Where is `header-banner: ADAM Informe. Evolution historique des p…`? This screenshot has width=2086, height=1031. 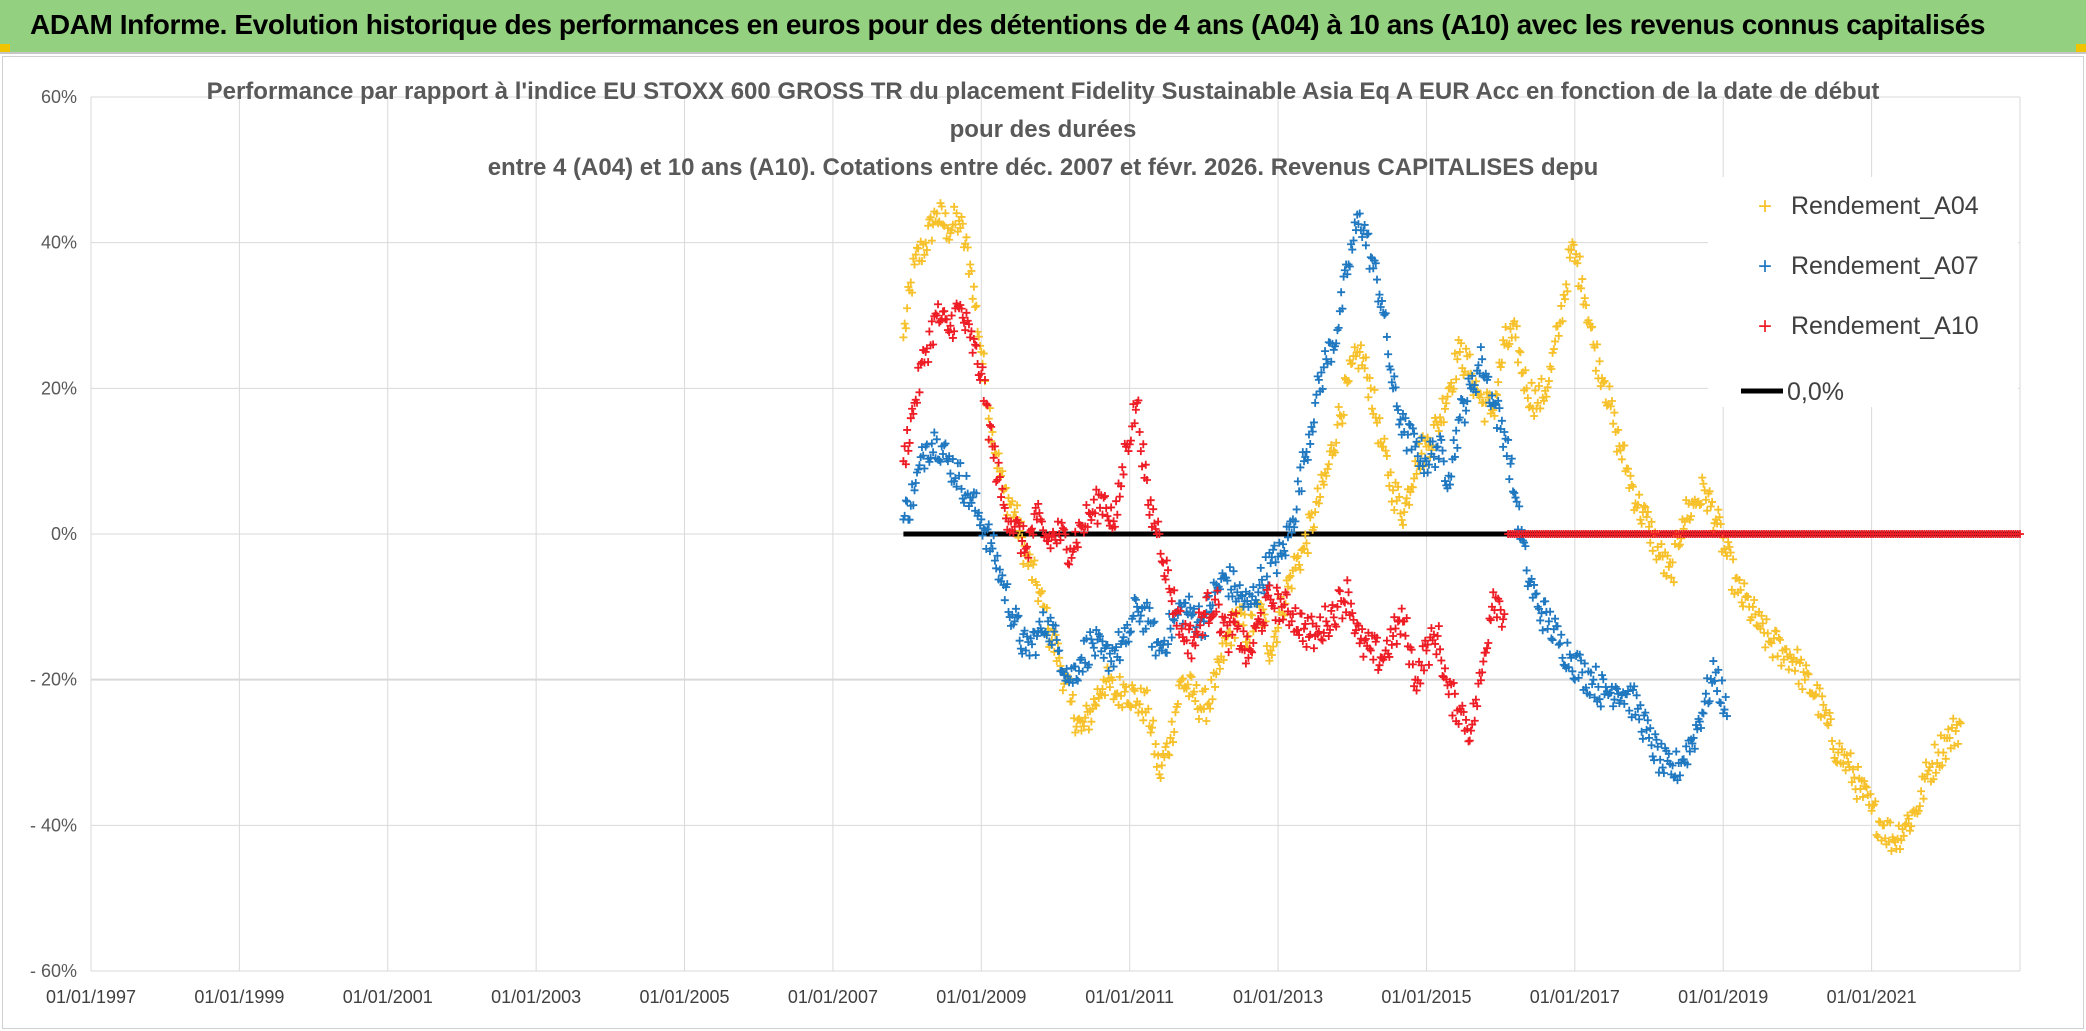
header-banner: ADAM Informe. Evolution historique des p… is located at coordinates (1043, 27).